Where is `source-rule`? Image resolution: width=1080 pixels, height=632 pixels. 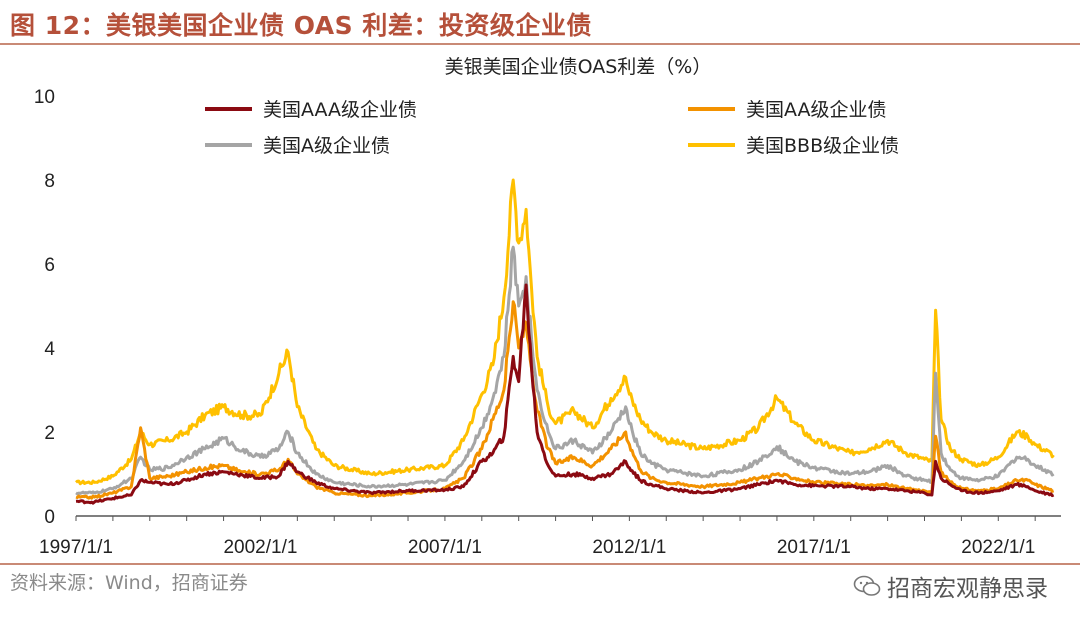
source-rule is located at coordinates (540, 564).